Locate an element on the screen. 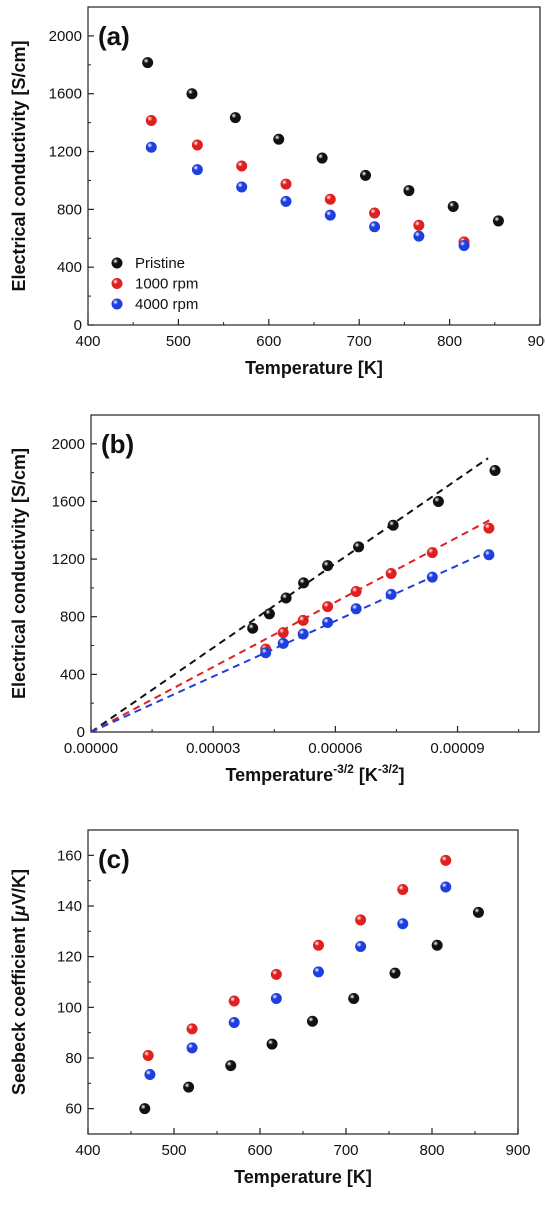 This screenshot has width=545, height=1218. panel-label: (b) is located at coordinates (117, 444).